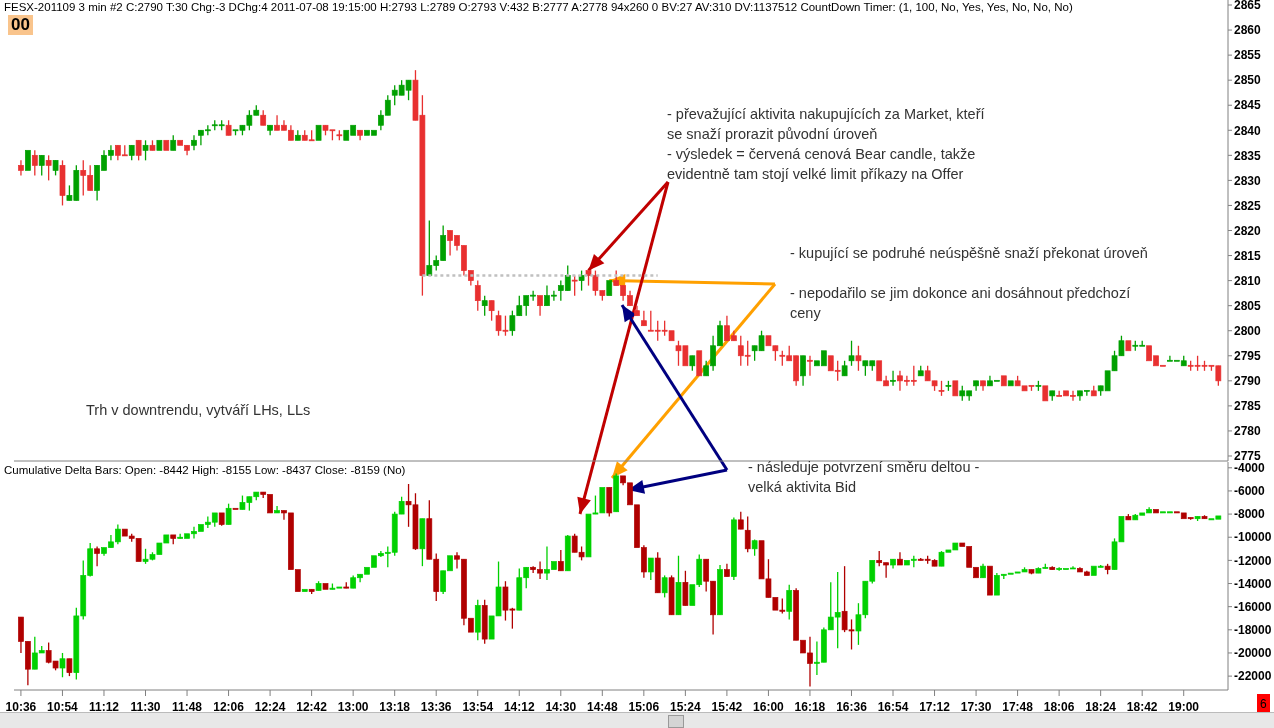 The image size is (1274, 728). I want to click on x-tick-label: 14:12, so click(519, 707).